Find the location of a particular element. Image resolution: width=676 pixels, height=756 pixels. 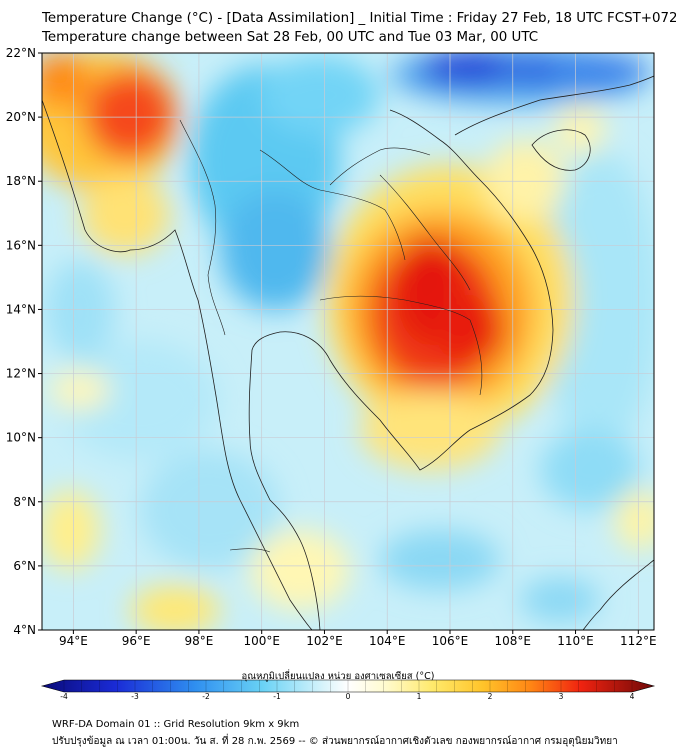

latitude-labels: 22°N 20°N 18°N 16°N 14°N 12°N 10°N 8°N 6°N 4°N is located at coordinates (21, 341).